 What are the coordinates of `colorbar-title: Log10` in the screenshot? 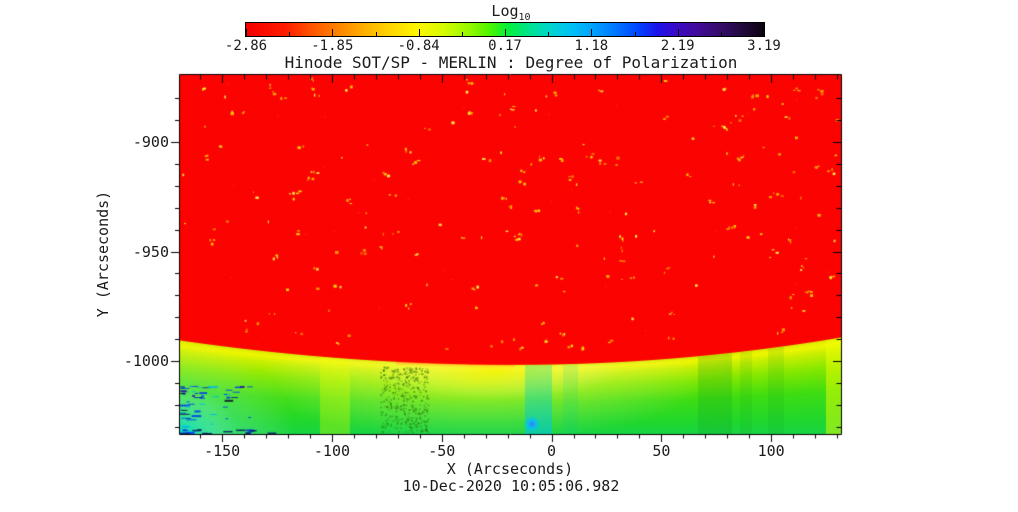 It's located at (510, 12).